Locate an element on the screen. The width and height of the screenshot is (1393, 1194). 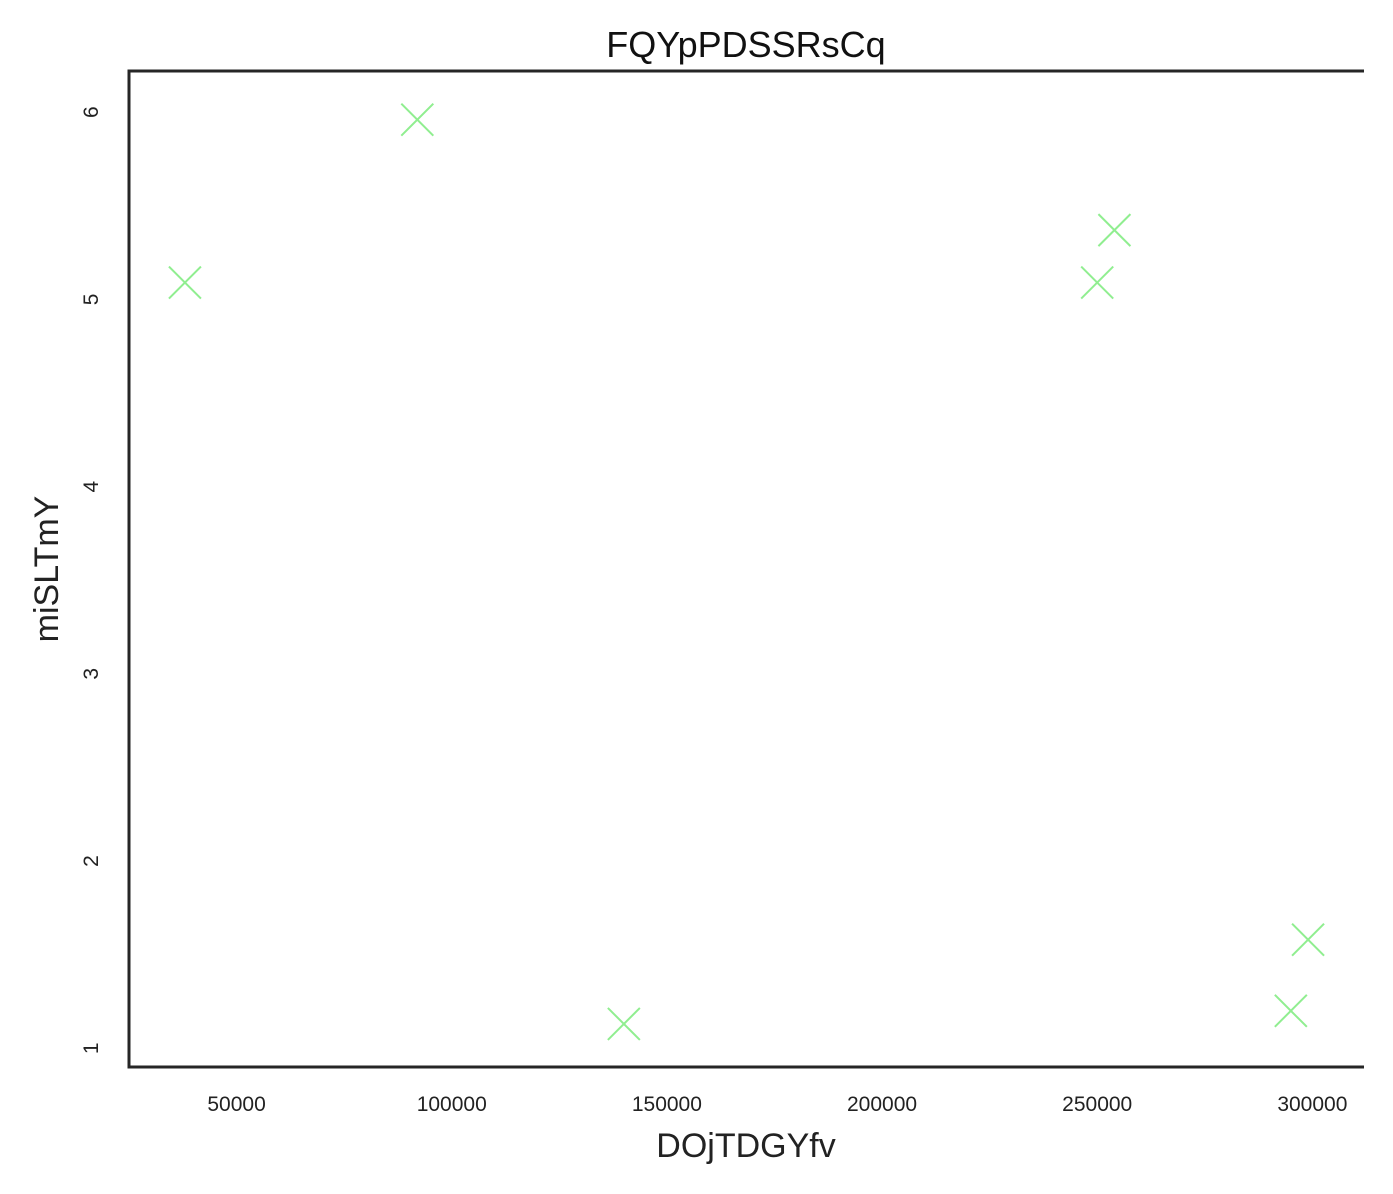
x-axis-label: DOjTDGYfv is located at coordinates (745, 1146).